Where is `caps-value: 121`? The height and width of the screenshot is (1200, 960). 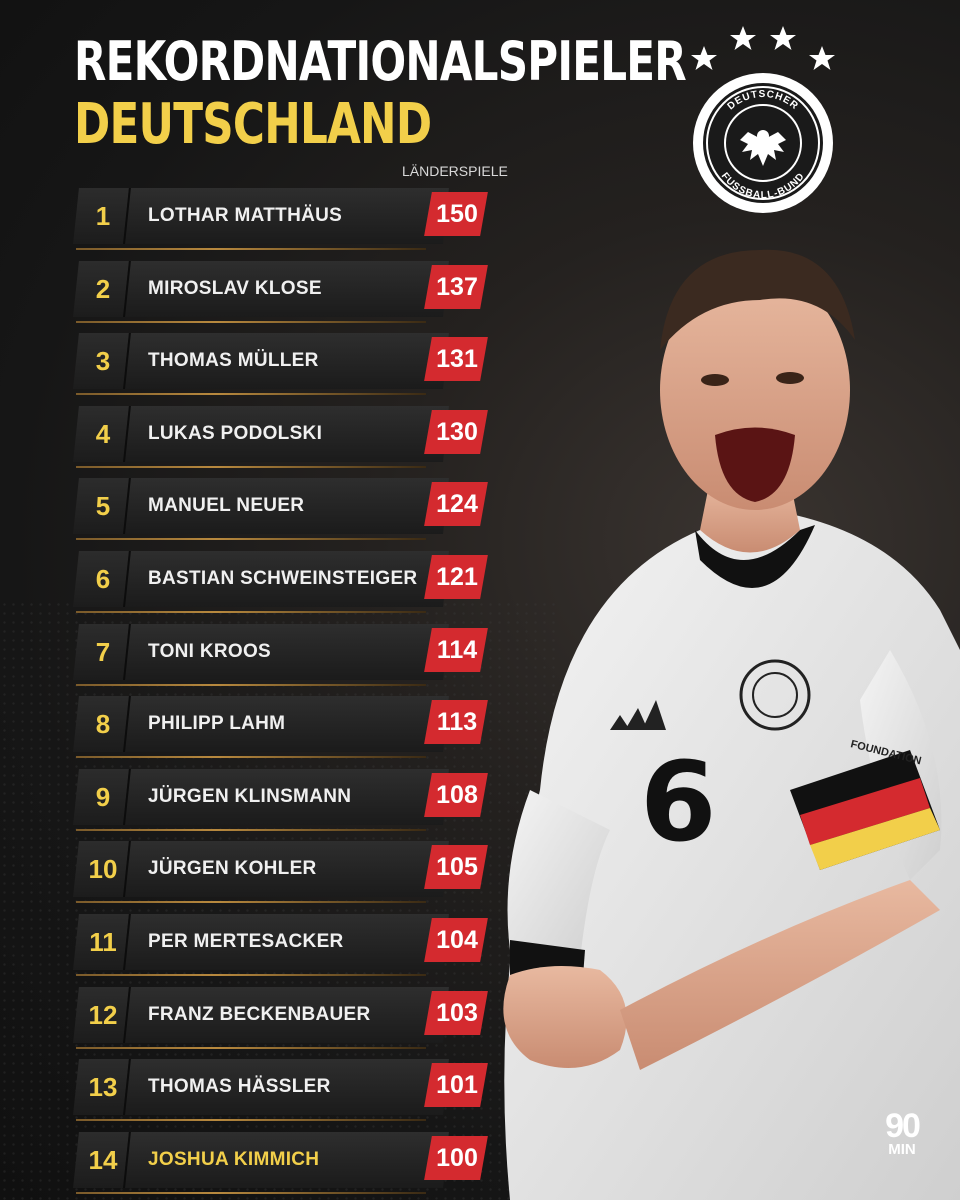
caps-value: 121 is located at coordinates (457, 577).